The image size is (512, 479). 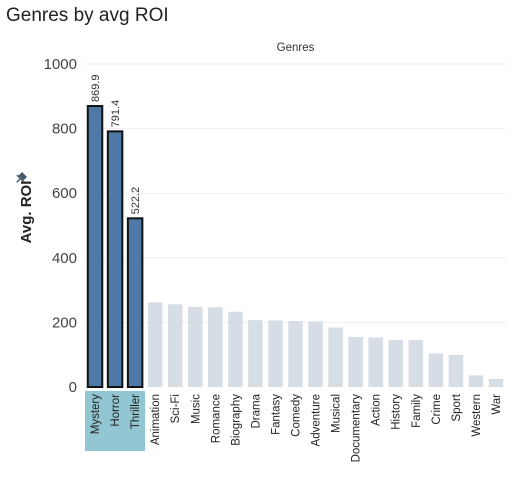 I want to click on category-label: Biography, so click(x=236, y=420).